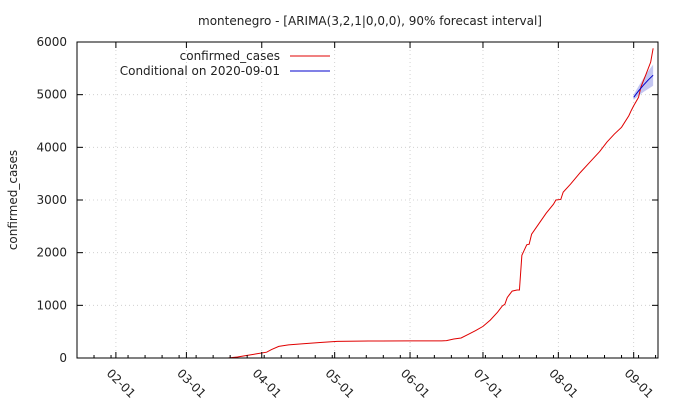  I want to click on y-tick-label: 6000, so click(51, 42).